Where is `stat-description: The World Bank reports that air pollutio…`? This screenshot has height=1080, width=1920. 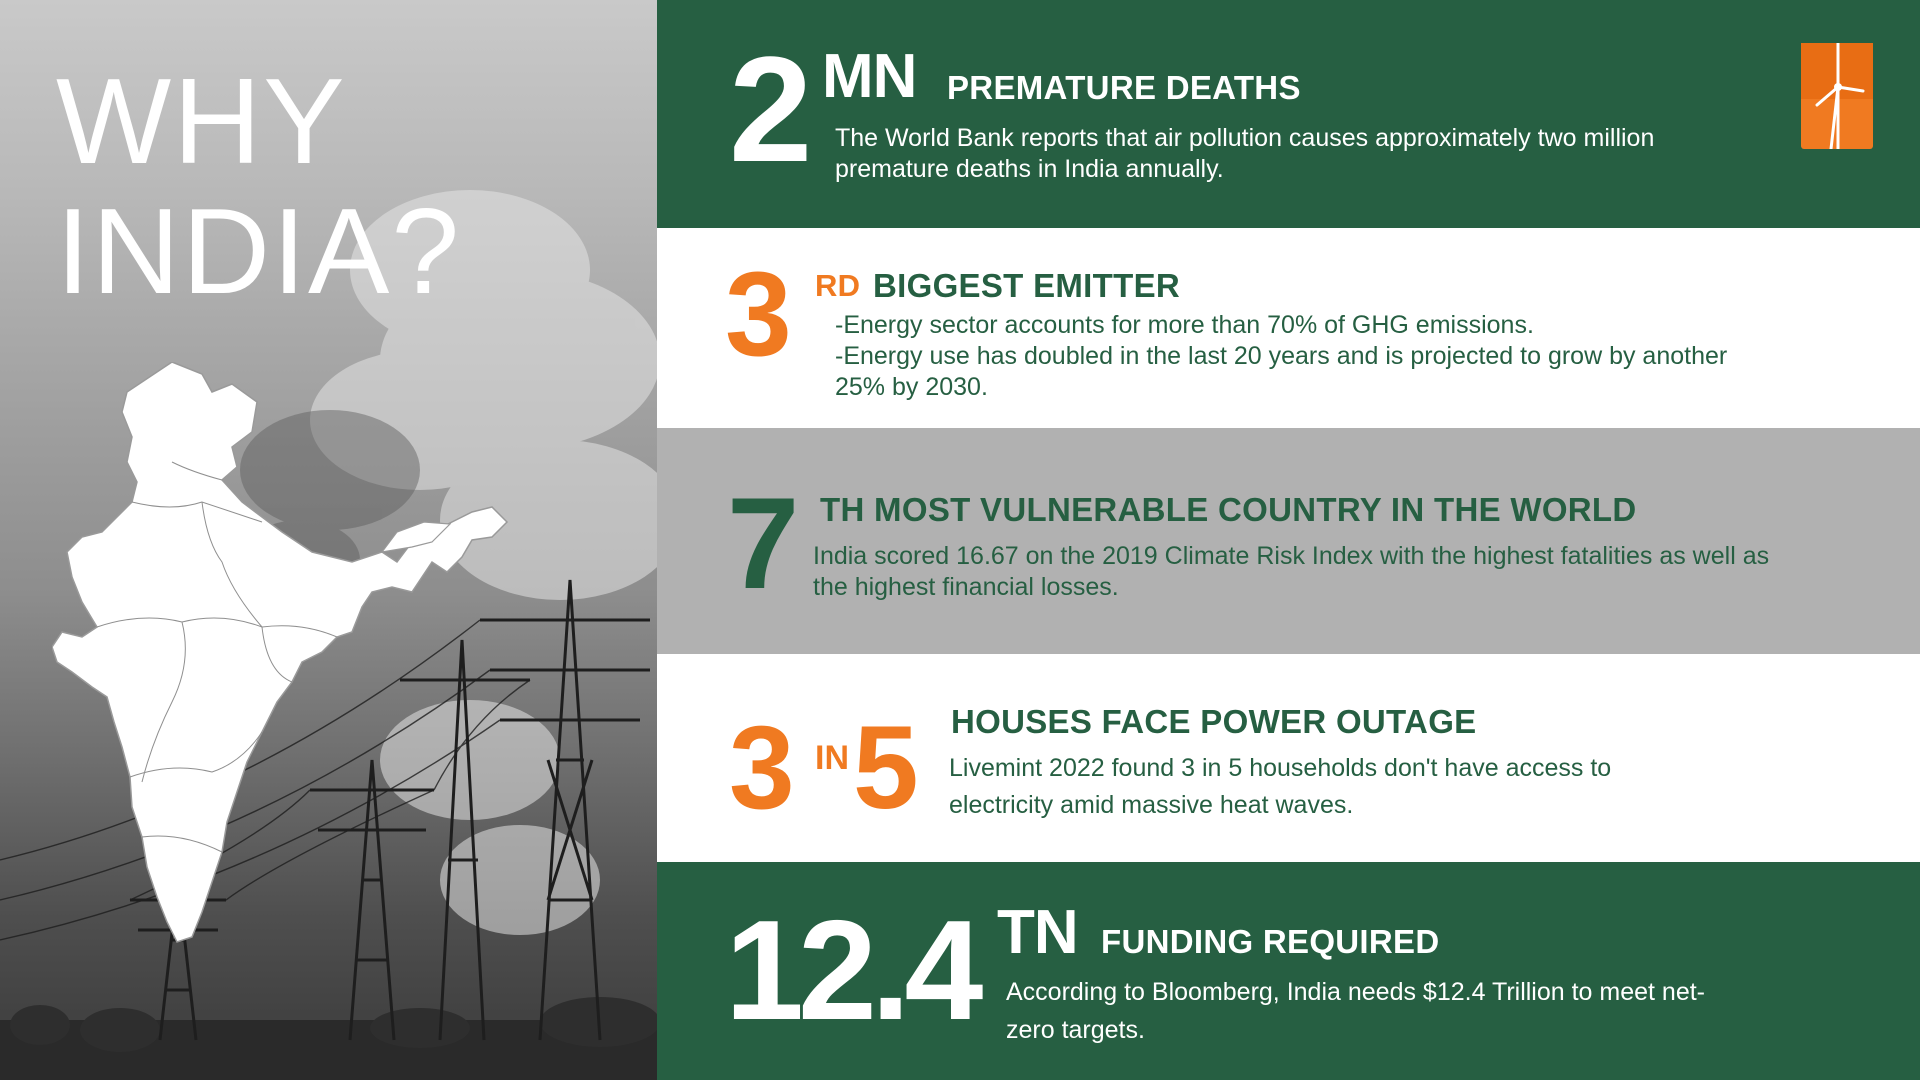 stat-description: The World Bank reports that air pollutio… is located at coordinates (1245, 153).